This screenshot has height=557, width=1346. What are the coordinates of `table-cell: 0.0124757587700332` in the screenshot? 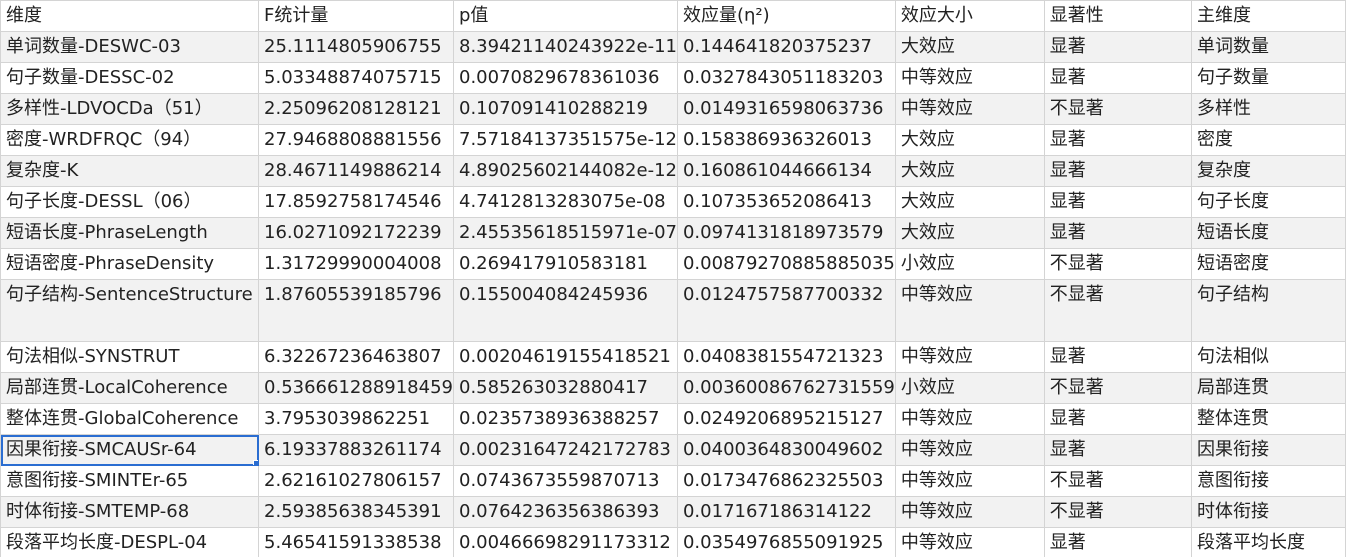 It's located at (786, 310).